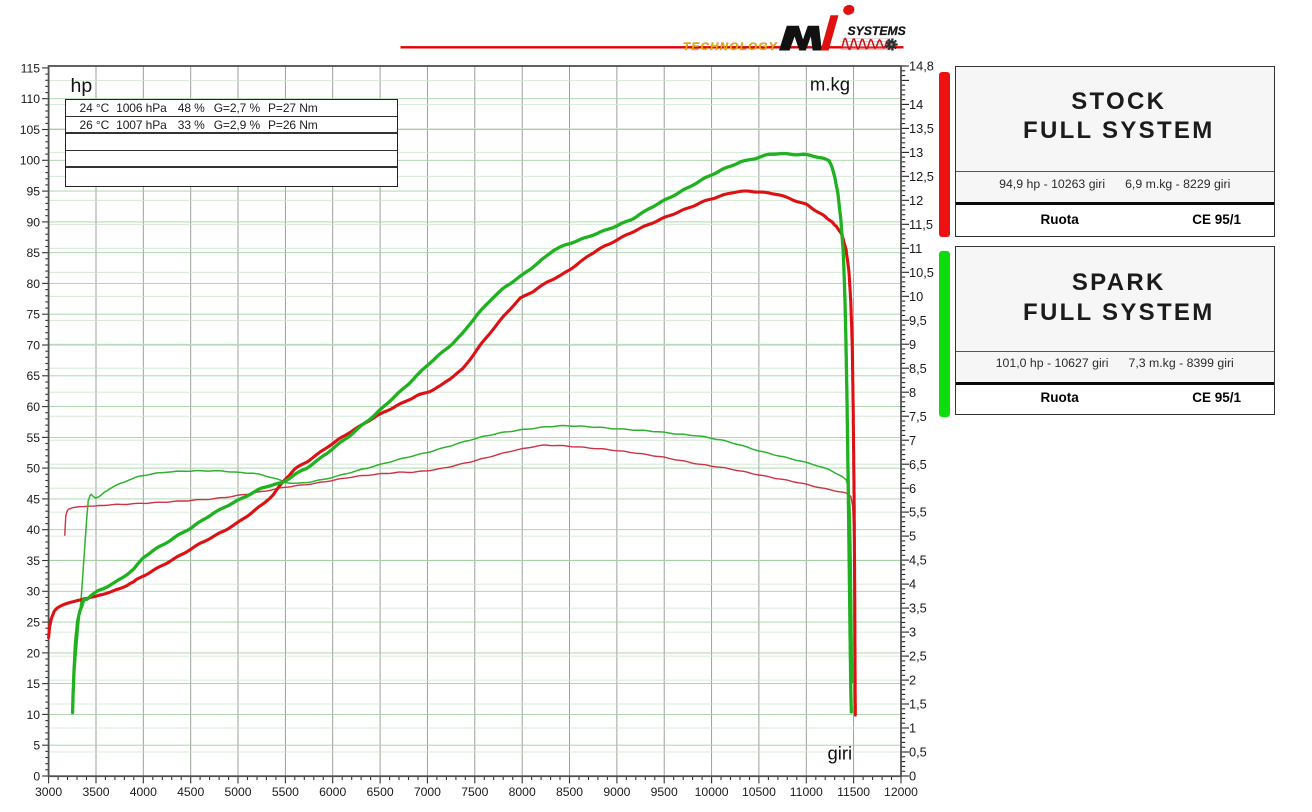 The width and height of the screenshot is (1312, 812). Describe the element at coordinates (95, 792) in the screenshot. I see `svg-text: 3500` at that location.